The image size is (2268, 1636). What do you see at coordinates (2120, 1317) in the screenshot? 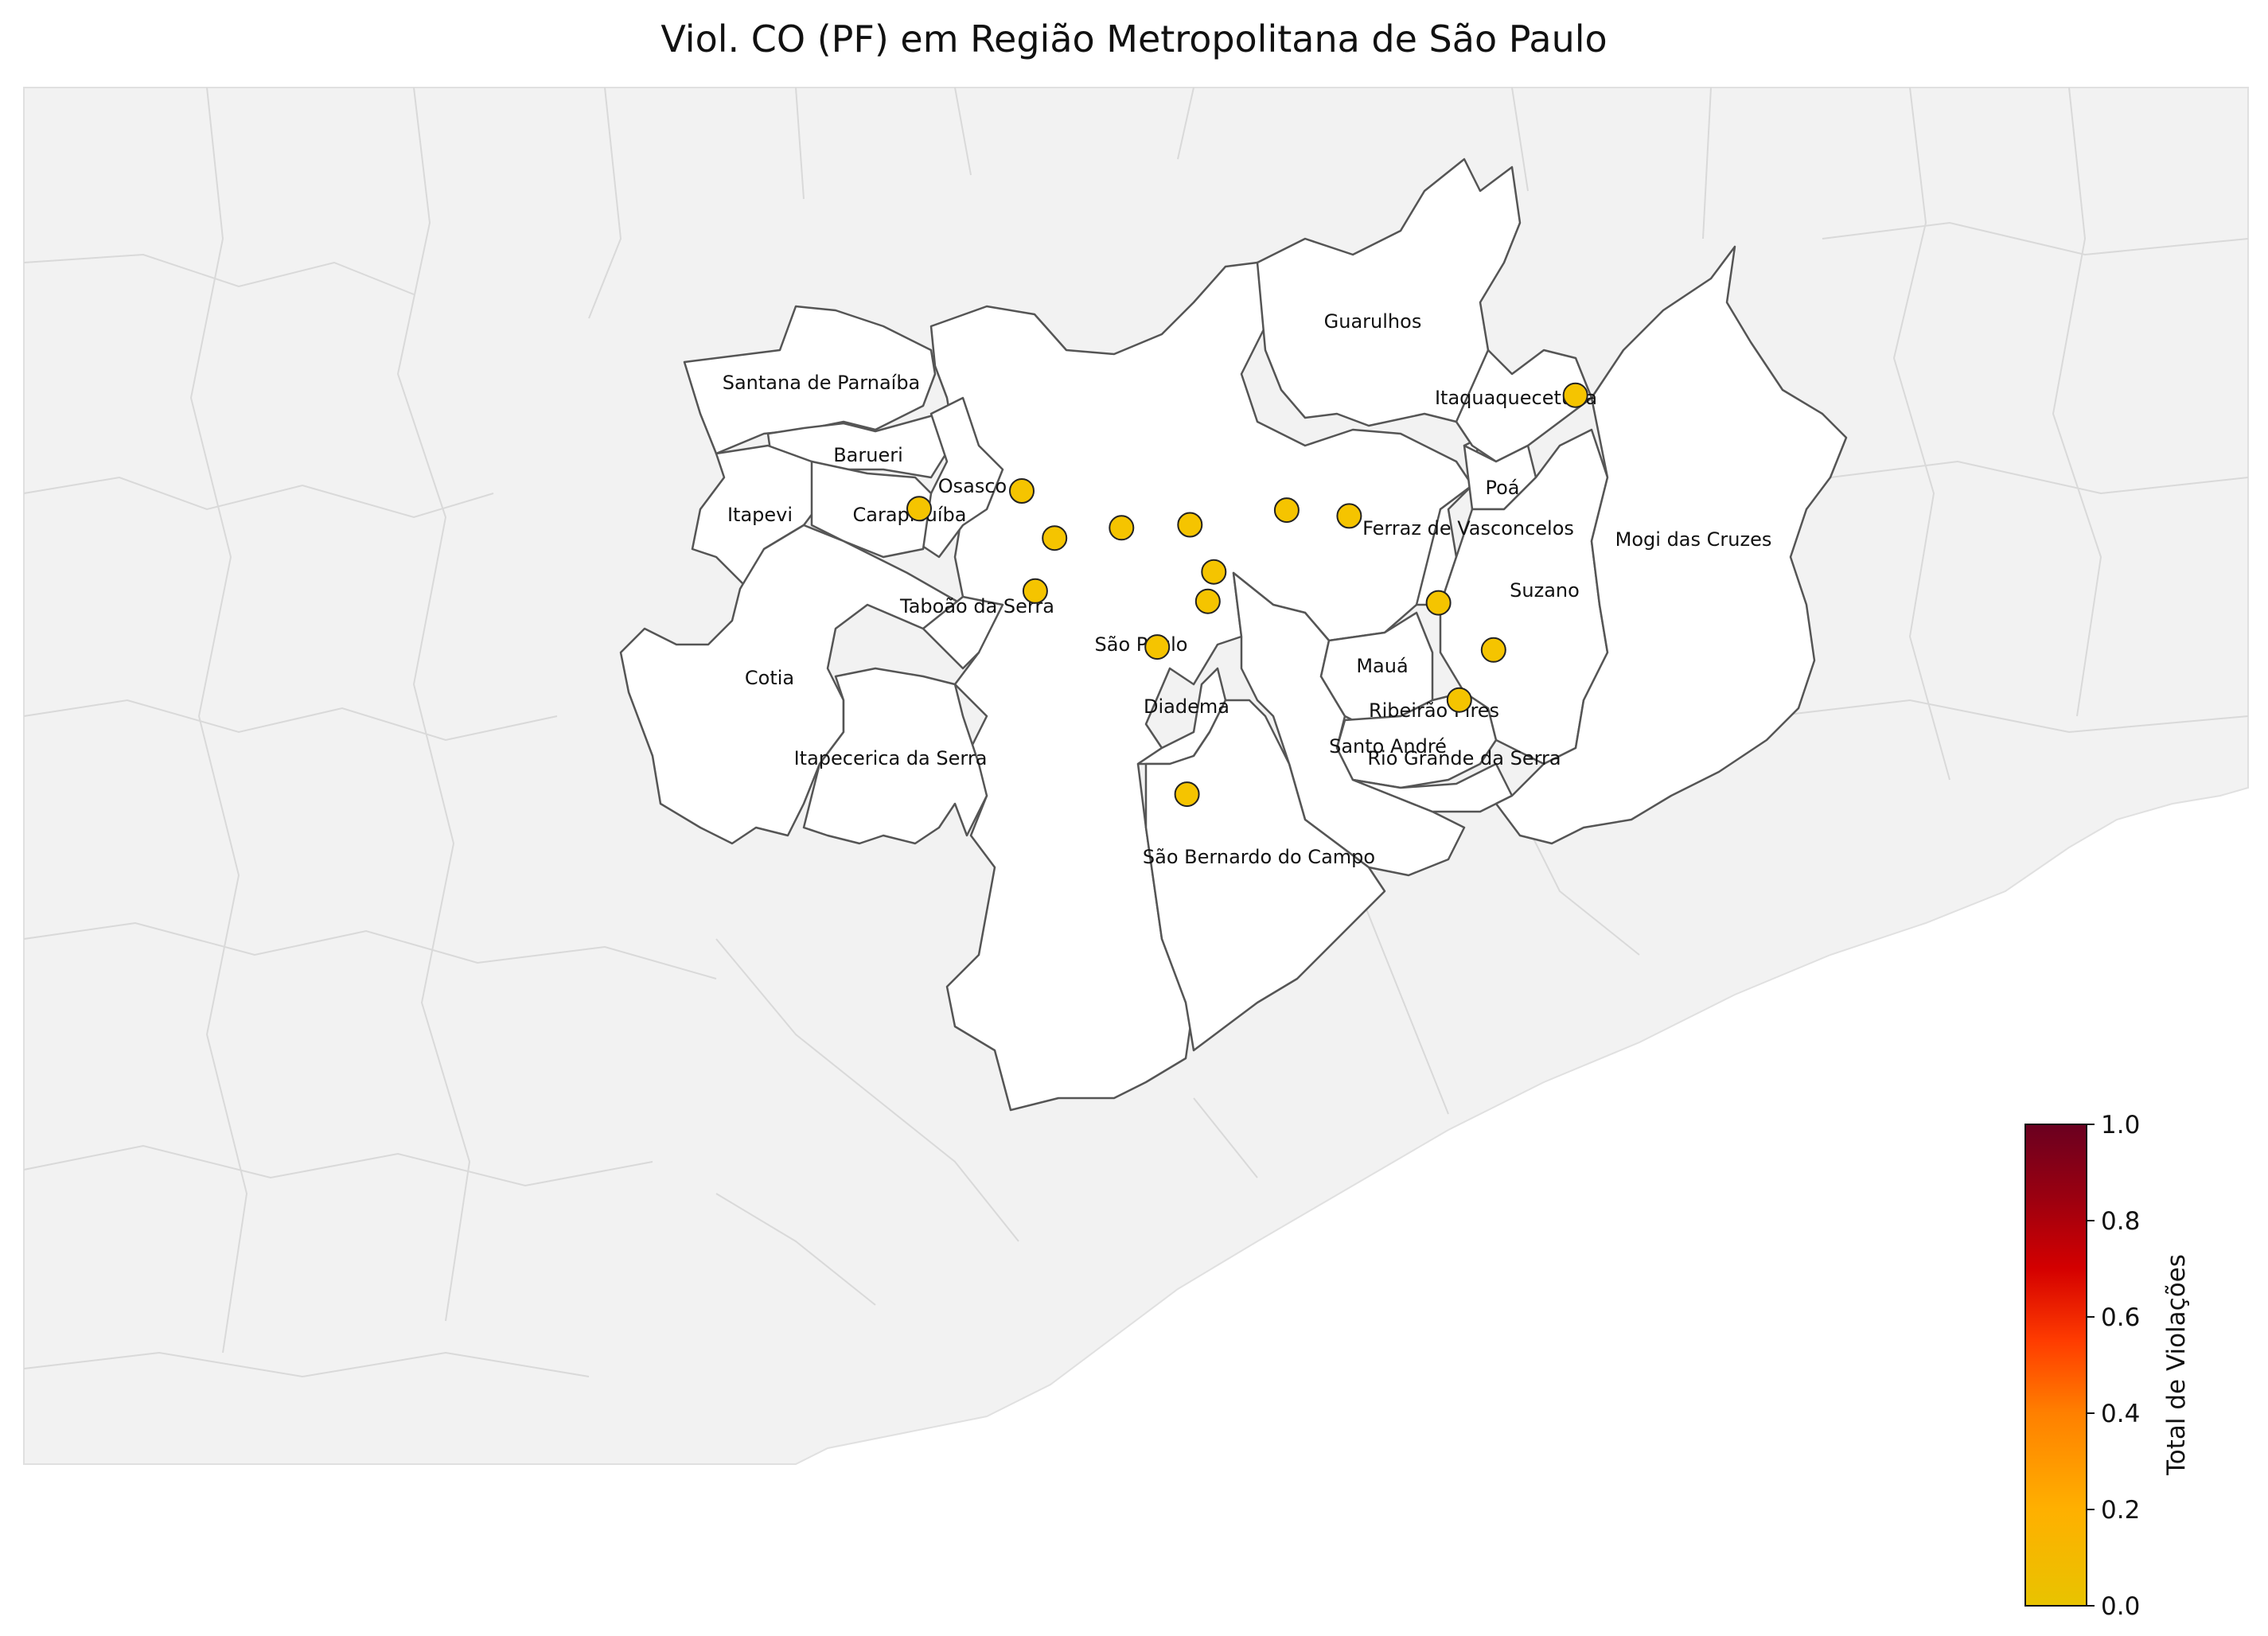
I see `colorbar-tick-label: 0.6` at bounding box center [2120, 1317].